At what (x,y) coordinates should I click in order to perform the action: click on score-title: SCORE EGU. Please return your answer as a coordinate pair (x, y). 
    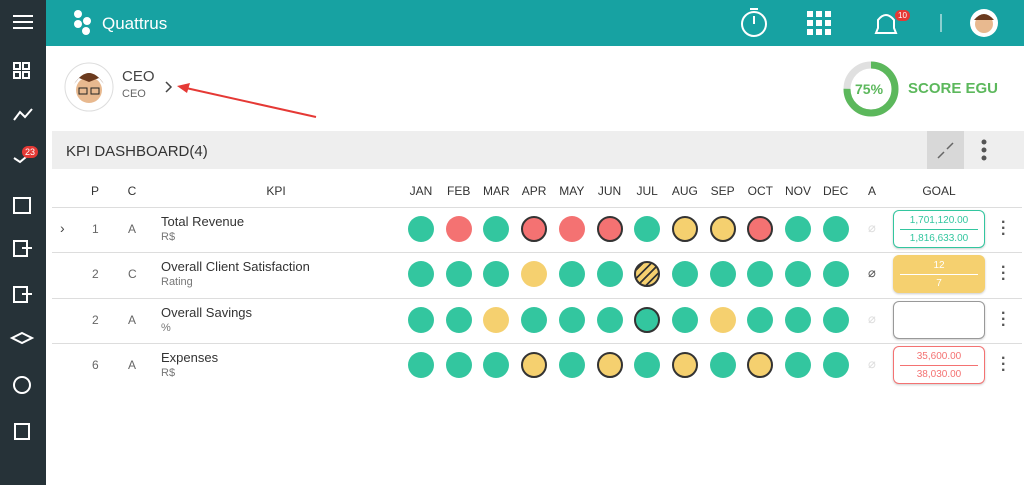
    Looking at the image, I should click on (953, 88).